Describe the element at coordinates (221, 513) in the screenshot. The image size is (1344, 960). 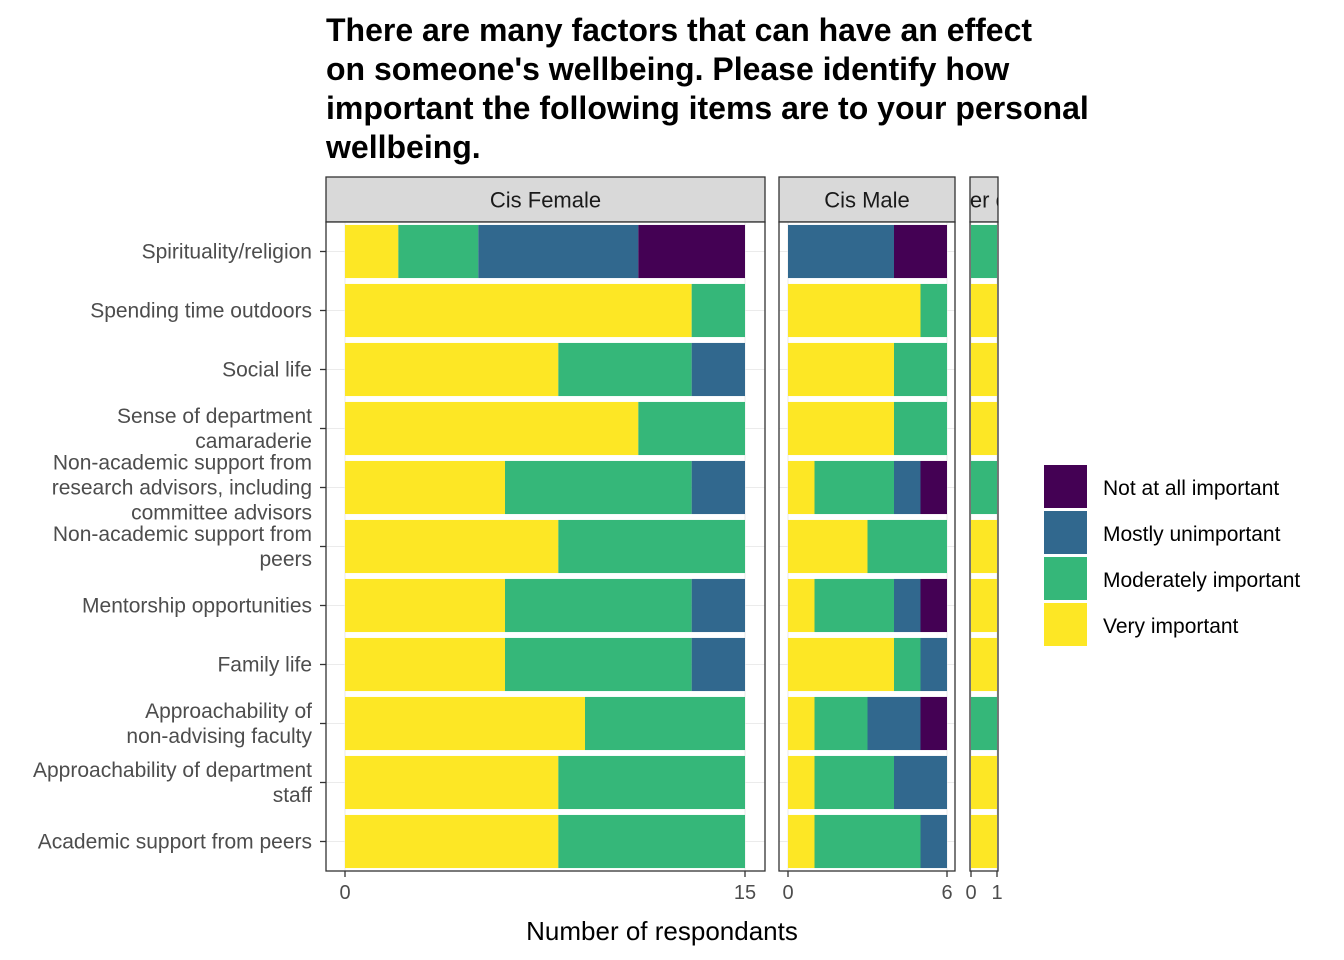
I see `y-axis-label-line: committee advisors` at that location.